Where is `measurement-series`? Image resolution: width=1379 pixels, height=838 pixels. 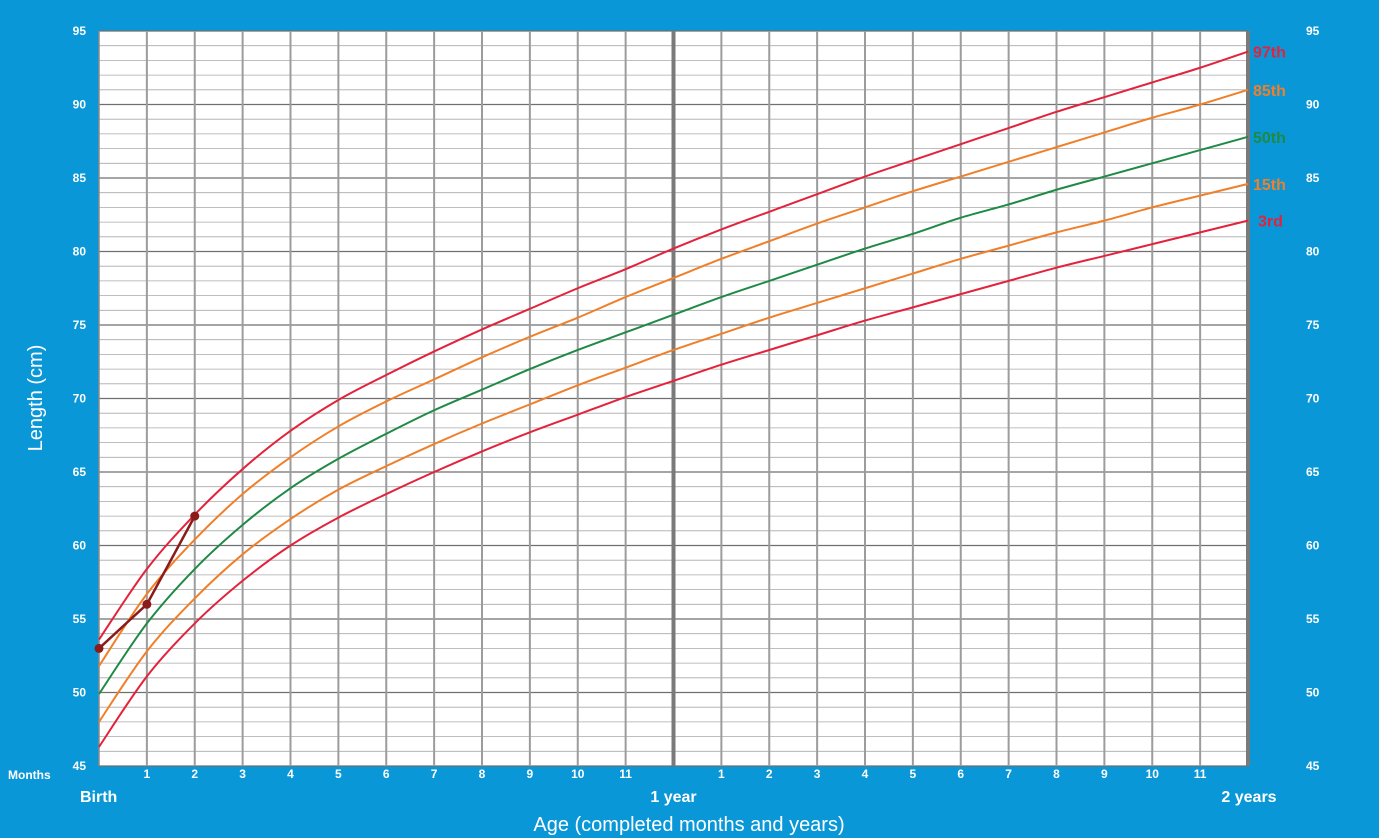 measurement-series is located at coordinates (147, 582).